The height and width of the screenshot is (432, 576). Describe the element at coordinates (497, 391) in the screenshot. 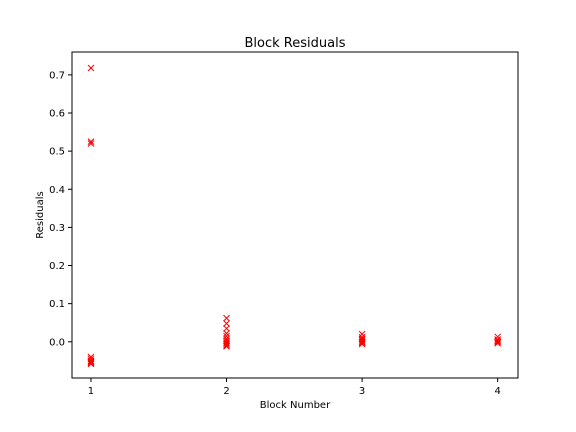

I see `x-tick-label: 4` at that location.